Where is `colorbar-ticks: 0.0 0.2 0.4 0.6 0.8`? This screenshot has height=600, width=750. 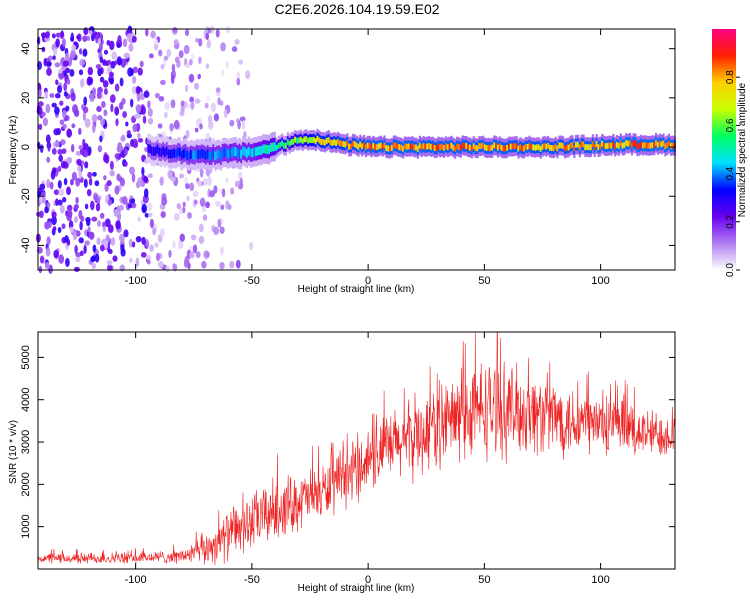
colorbar-ticks: 0.0 0.2 0.4 0.6 0.8 is located at coordinates (732, 173).